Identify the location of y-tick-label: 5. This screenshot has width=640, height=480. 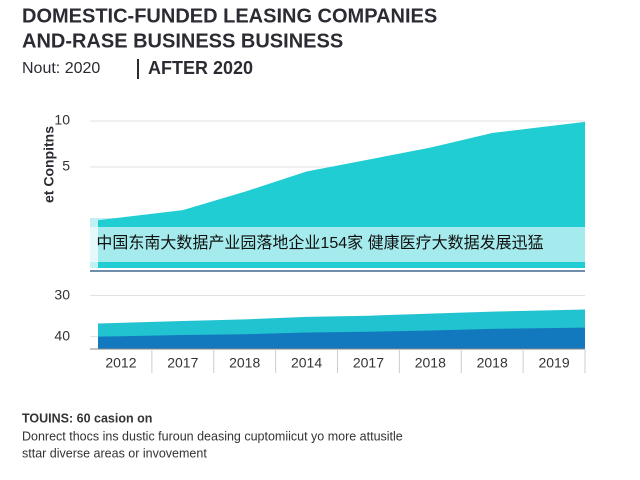
(66, 166).